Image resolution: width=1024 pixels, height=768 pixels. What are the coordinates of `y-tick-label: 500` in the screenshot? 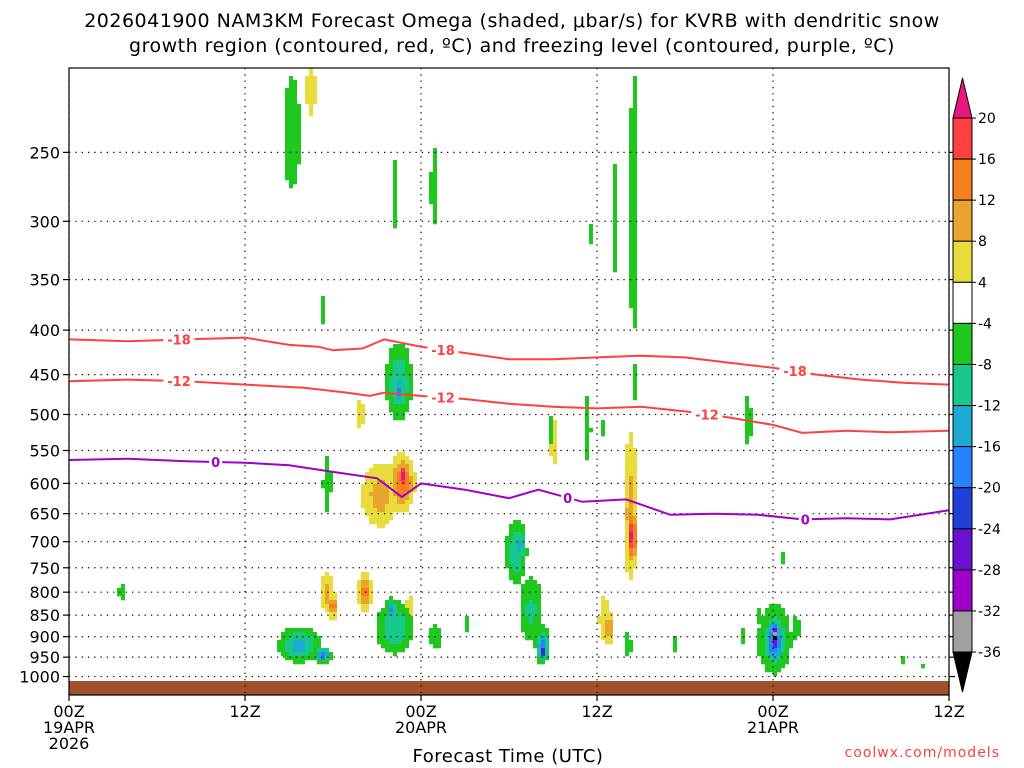 It's located at (44, 414).